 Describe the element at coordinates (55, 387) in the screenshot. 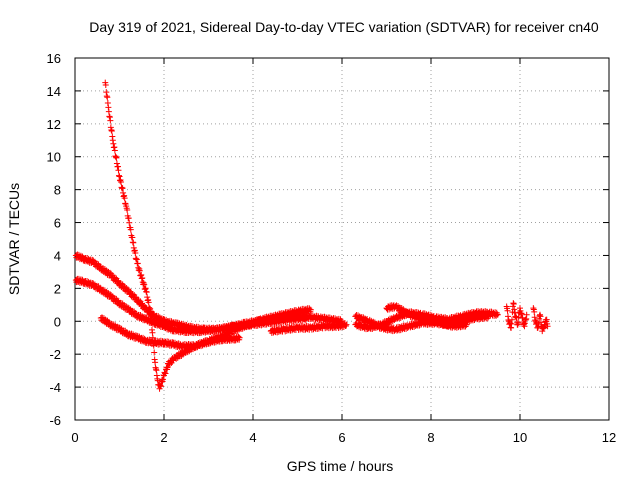

I see `y-tick-label: -4` at that location.